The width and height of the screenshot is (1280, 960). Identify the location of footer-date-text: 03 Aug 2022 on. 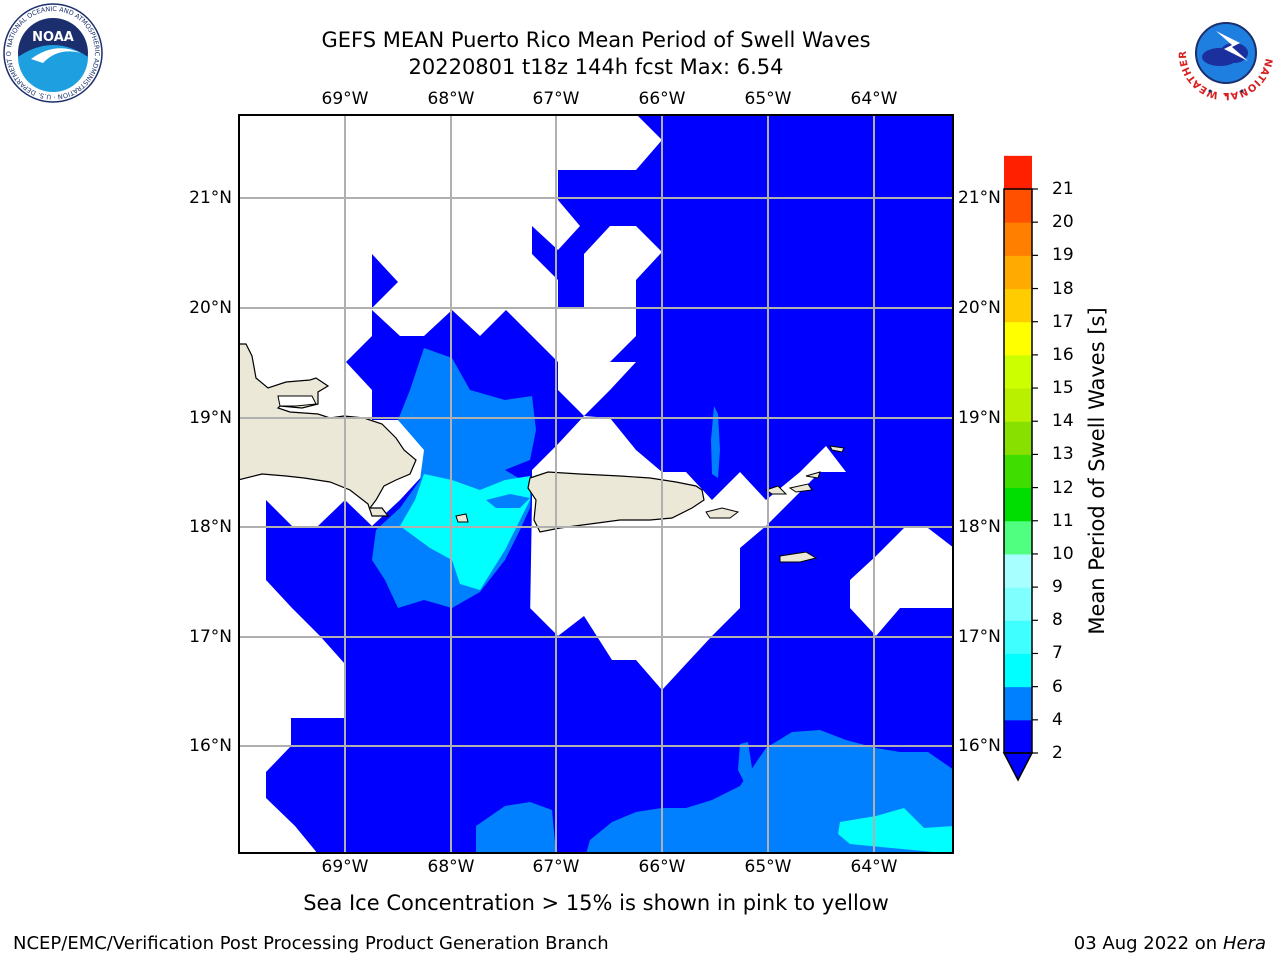
(1145, 943).